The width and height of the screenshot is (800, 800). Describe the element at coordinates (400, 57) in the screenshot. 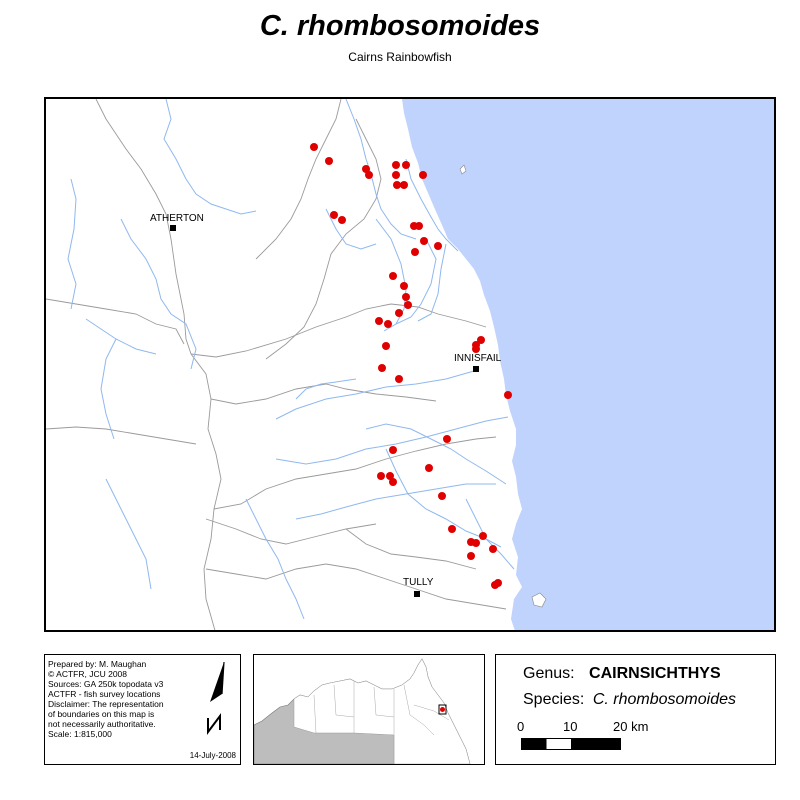

I see `map-subtitle: Cairns Rainbowfish` at that location.